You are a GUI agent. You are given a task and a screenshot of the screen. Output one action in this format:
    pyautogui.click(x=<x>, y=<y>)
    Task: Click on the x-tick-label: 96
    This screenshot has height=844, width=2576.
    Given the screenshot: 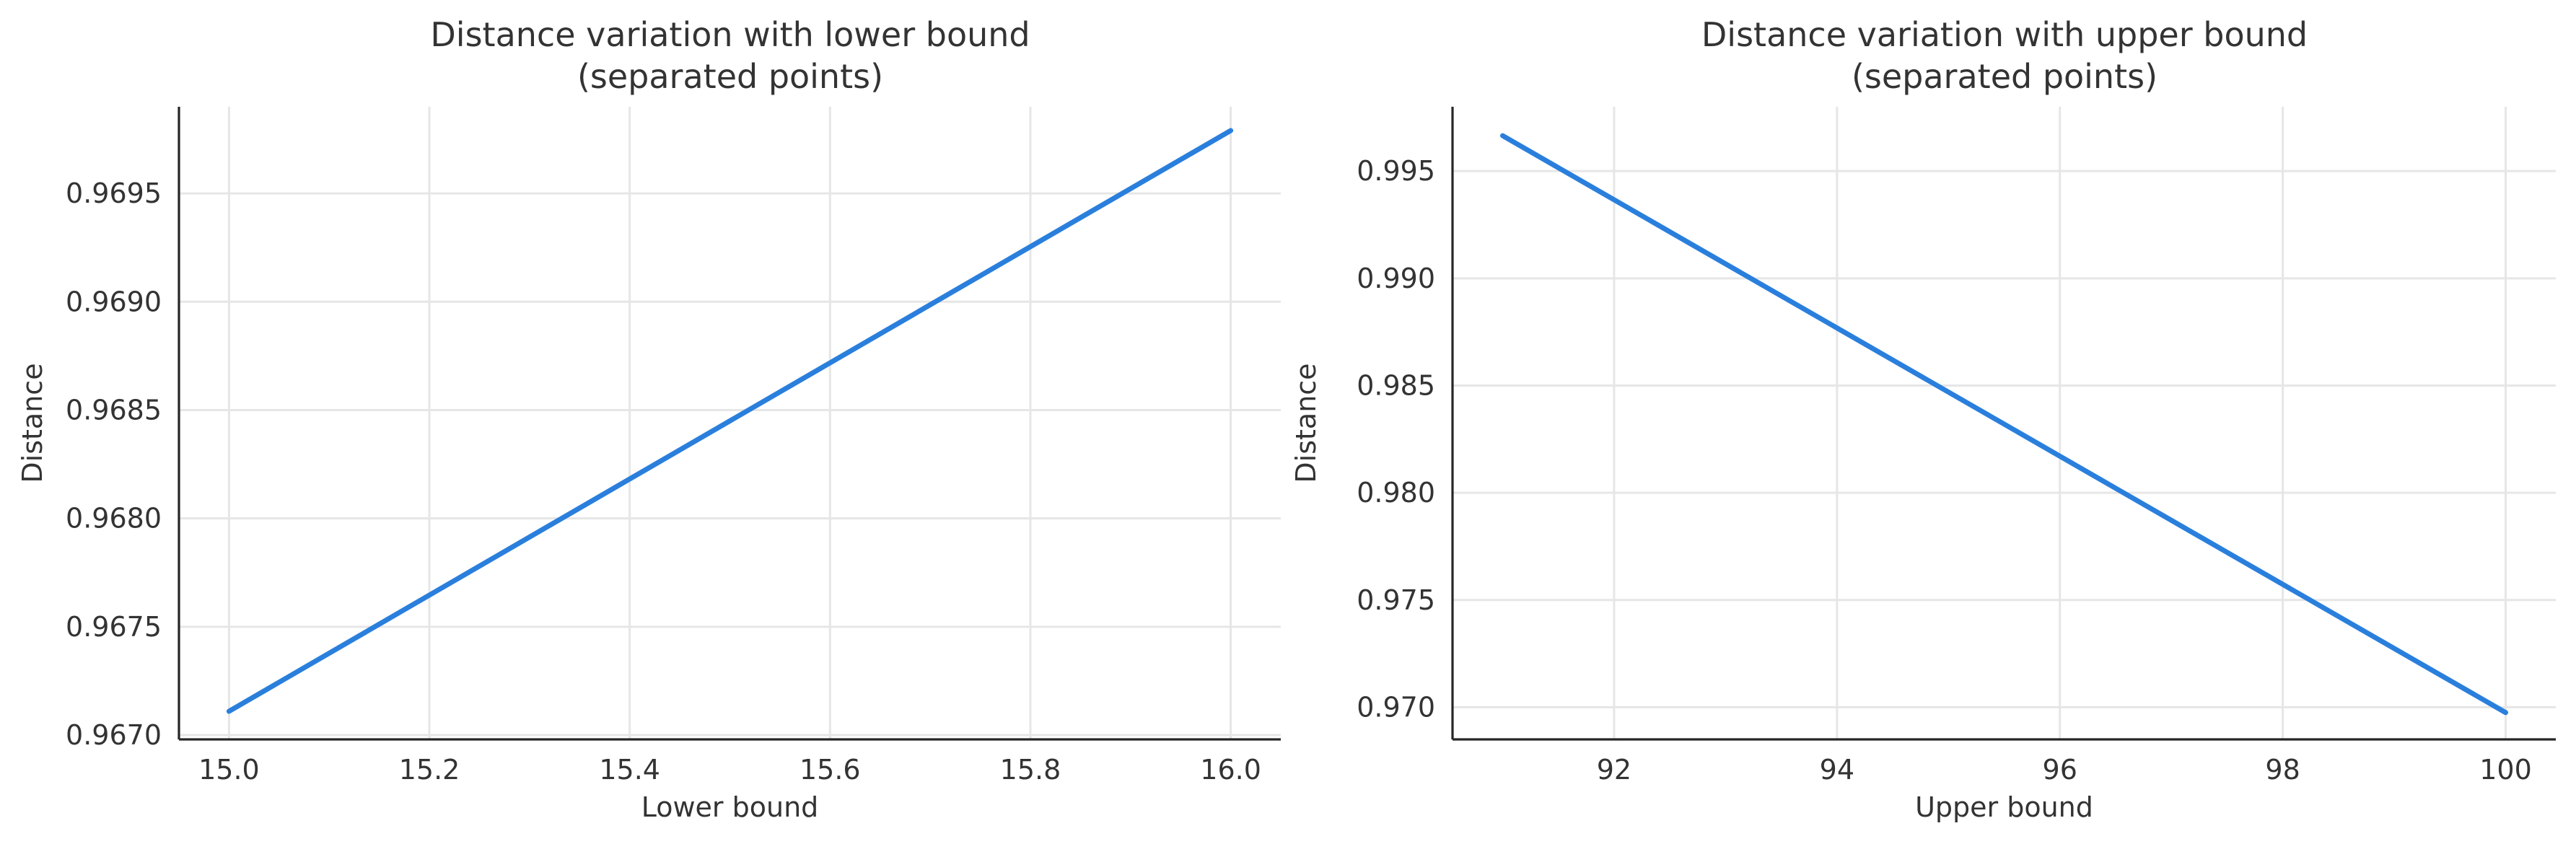 What is the action you would take?
    pyautogui.click(x=2060, y=770)
    